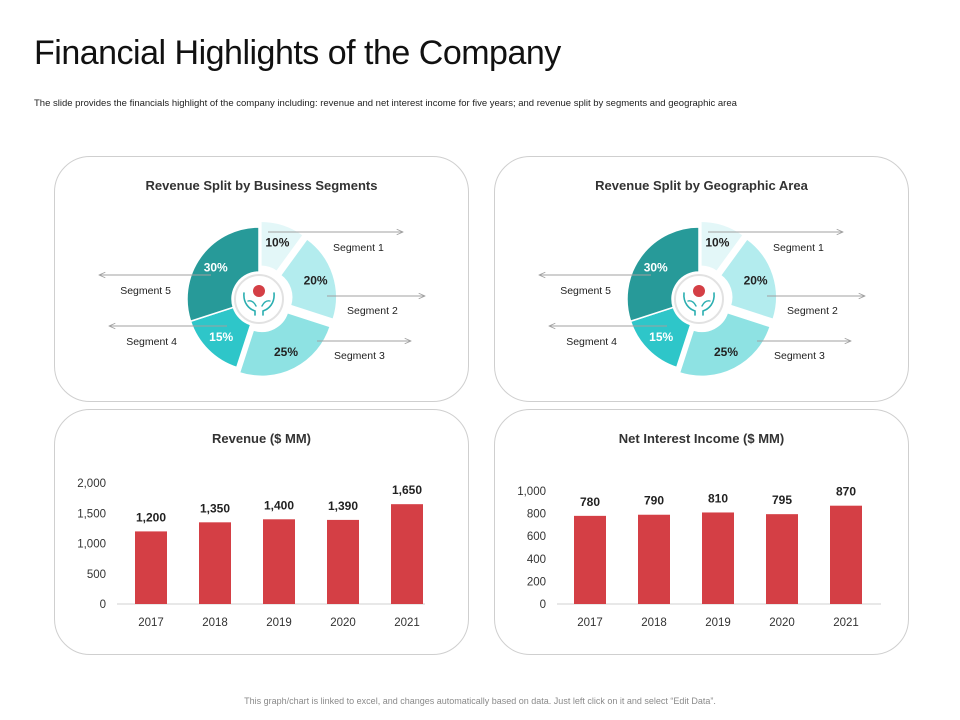 The width and height of the screenshot is (960, 720). Describe the element at coordinates (407, 490) in the screenshot. I see `bar-value-label: 1,650` at that location.